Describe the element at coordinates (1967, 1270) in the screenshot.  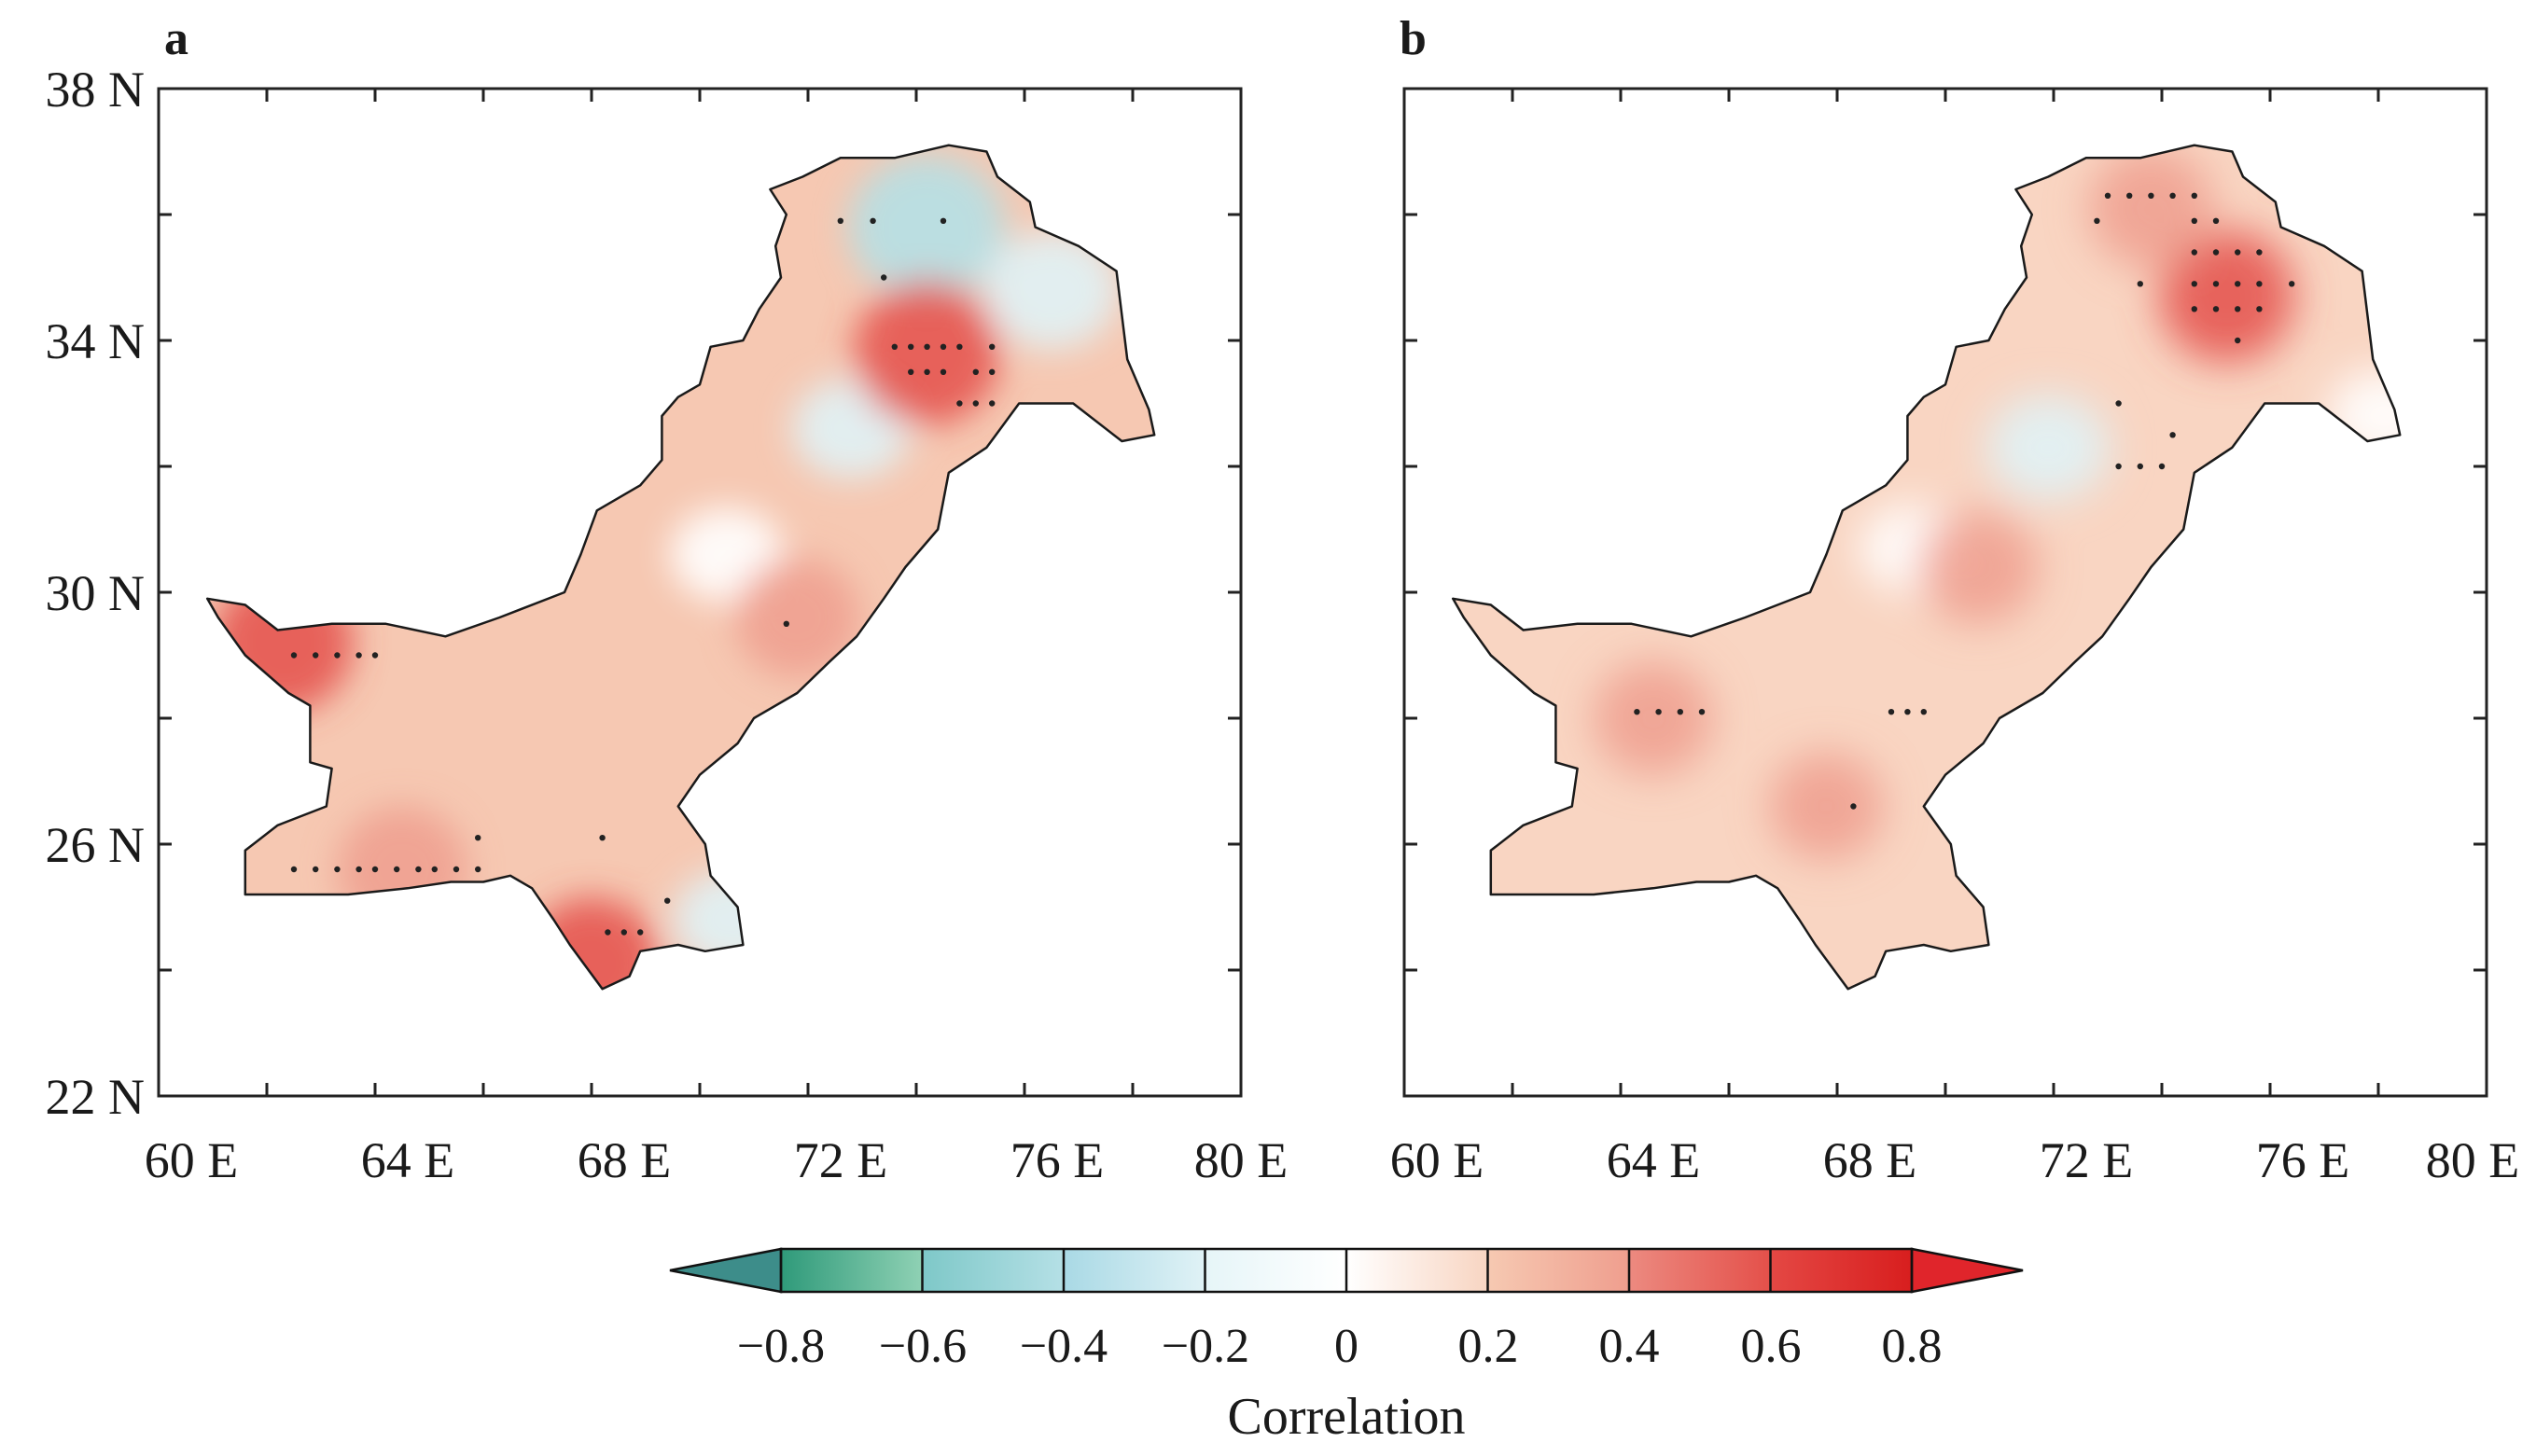
I see `colorbar-extend-high` at that location.